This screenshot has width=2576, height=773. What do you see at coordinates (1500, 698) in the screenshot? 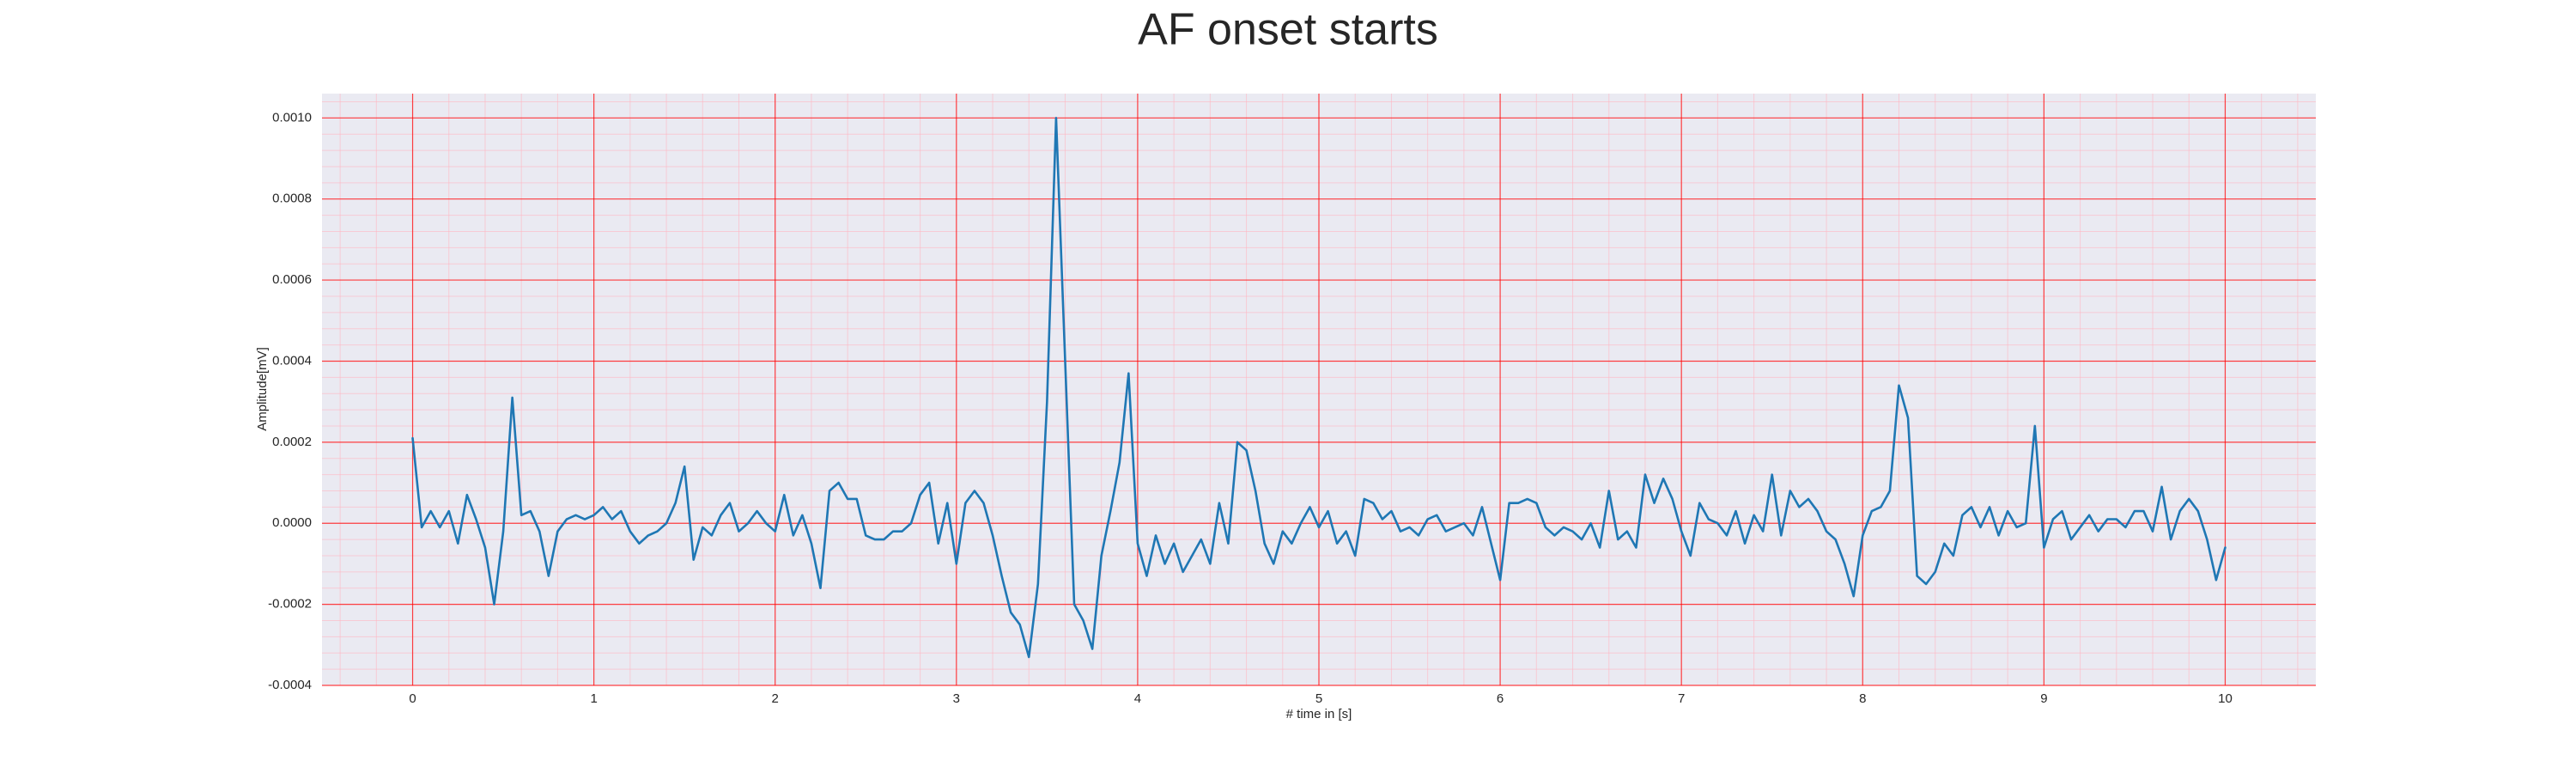
I see `x-tick-label: 6` at bounding box center [1500, 698].